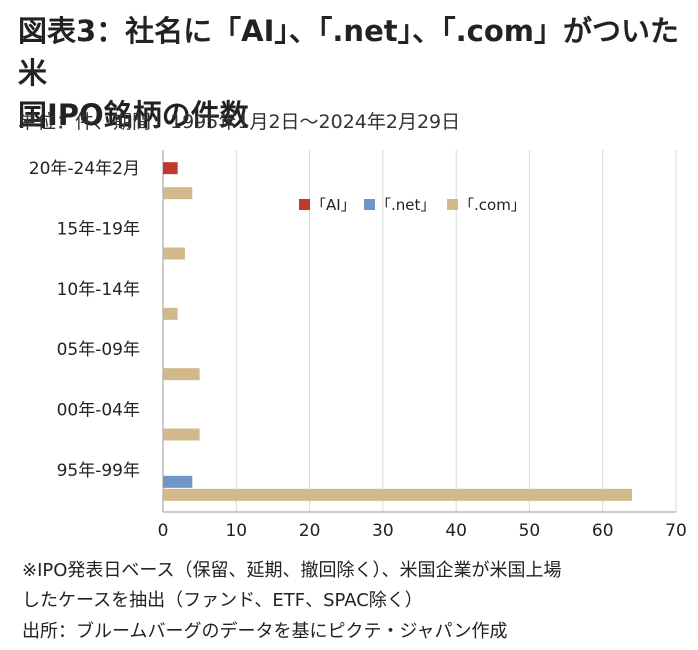 This screenshot has height=650, width=698. What do you see at coordinates (422, 531) in the screenshot?
I see `x-tick-labels: 0 10 20 30 40 50 60 70` at bounding box center [422, 531].